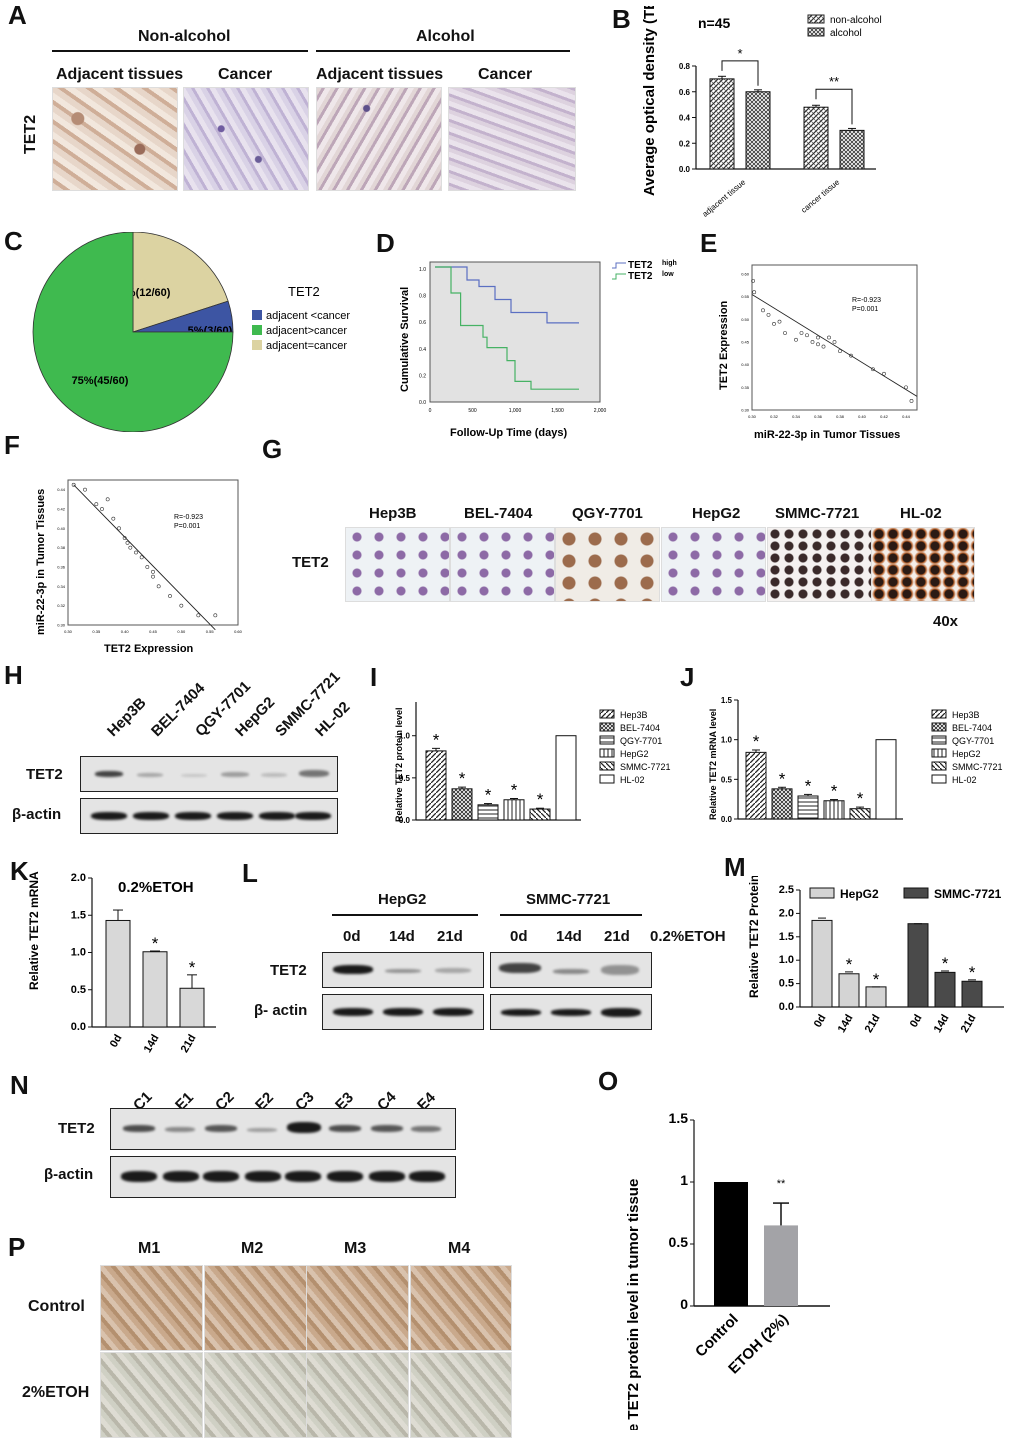  What do you see at coordinates (17, 15) in the screenshot?
I see `panel-label-a: A` at bounding box center [17, 15].